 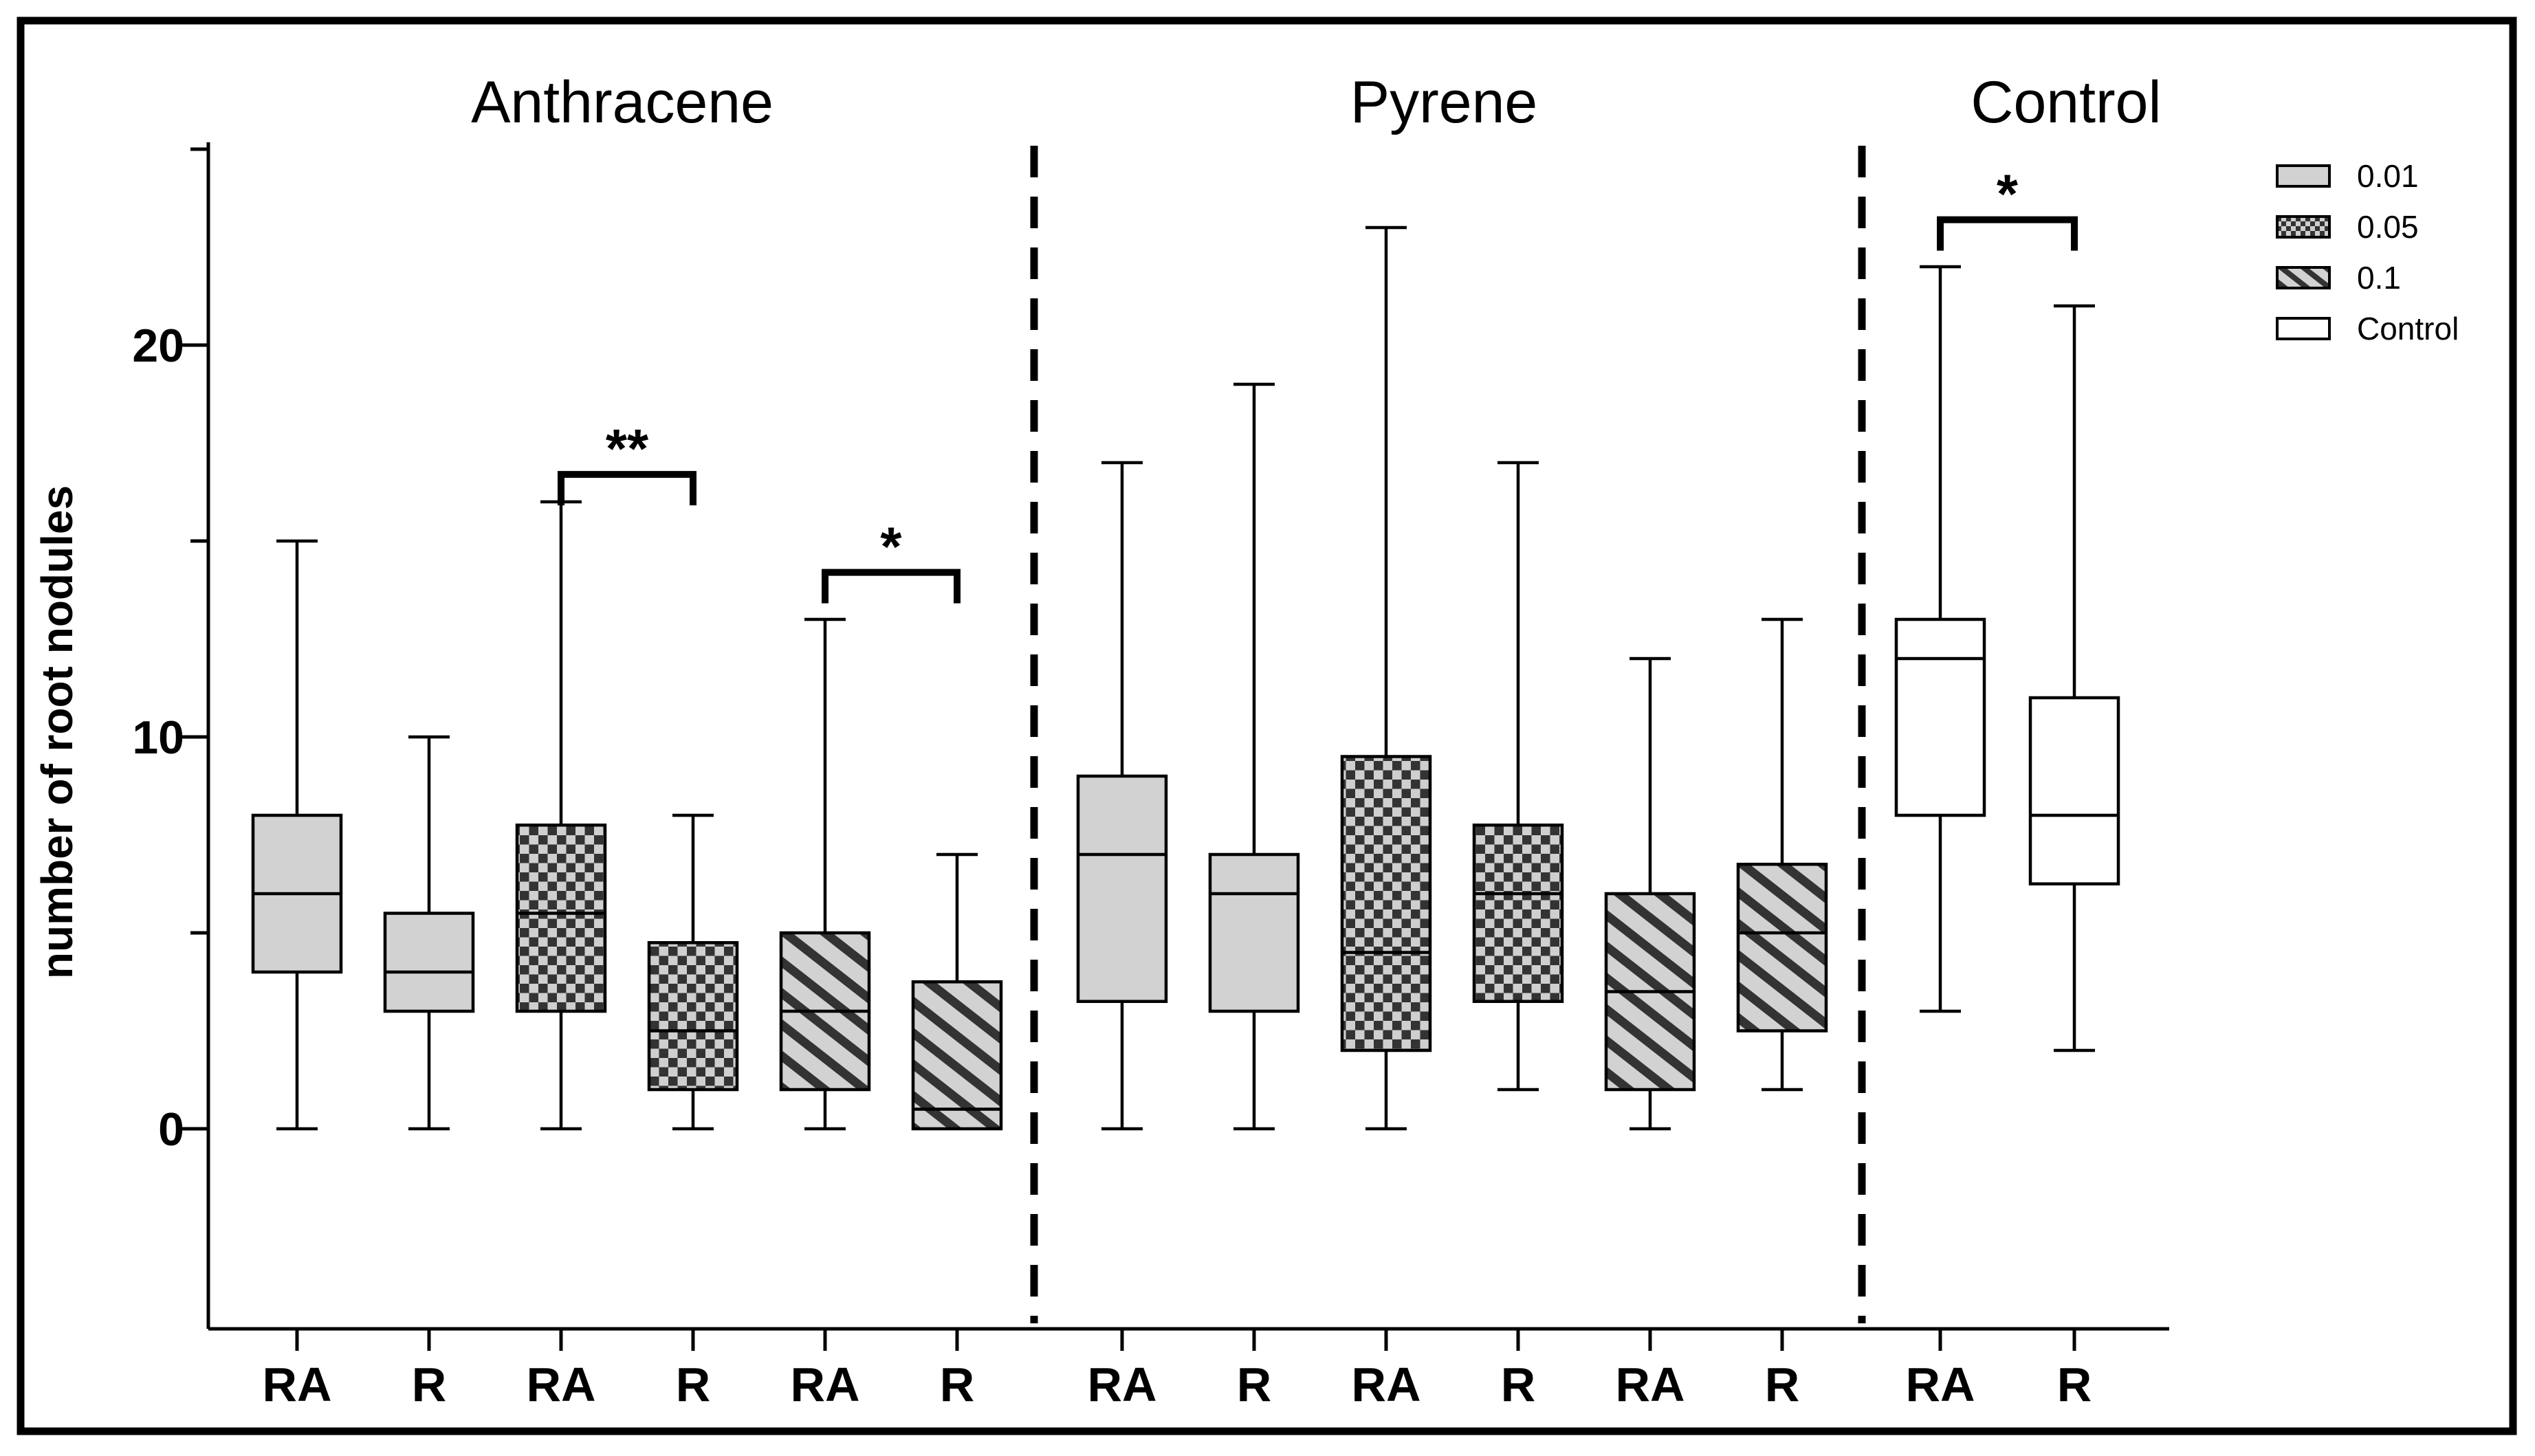 What do you see at coordinates (1122, 888) in the screenshot?
I see `box-pyrene-ra-0.01` at bounding box center [1122, 888].